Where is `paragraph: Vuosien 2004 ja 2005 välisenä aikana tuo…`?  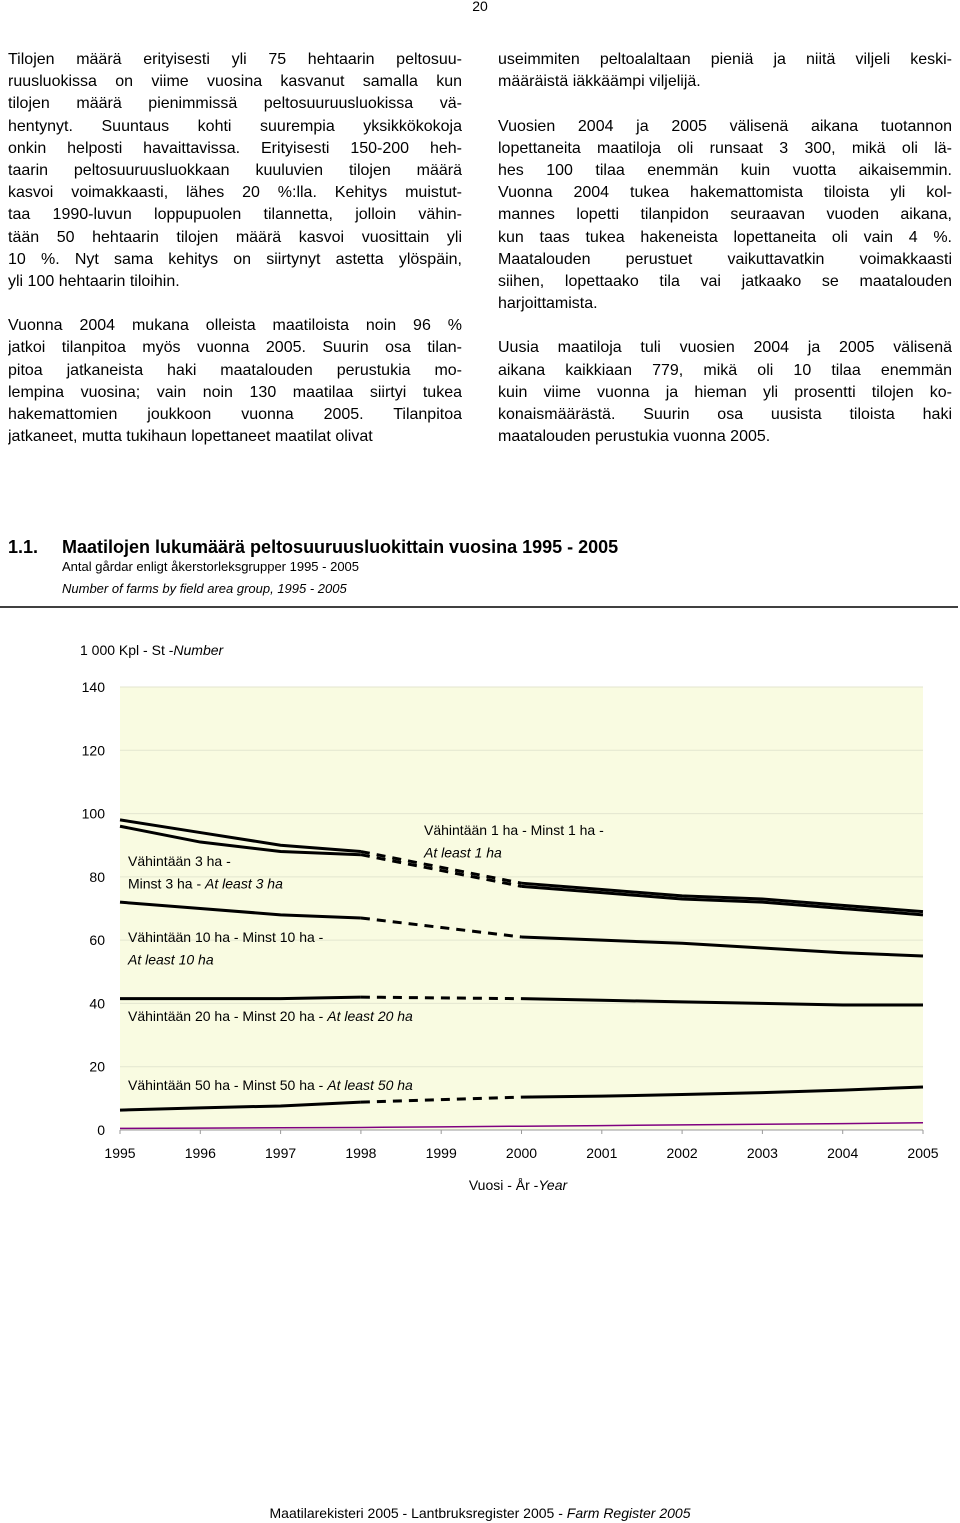 paragraph: Vuosien 2004 ja 2005 välisenä aikana tuo… is located at coordinates (725, 216).